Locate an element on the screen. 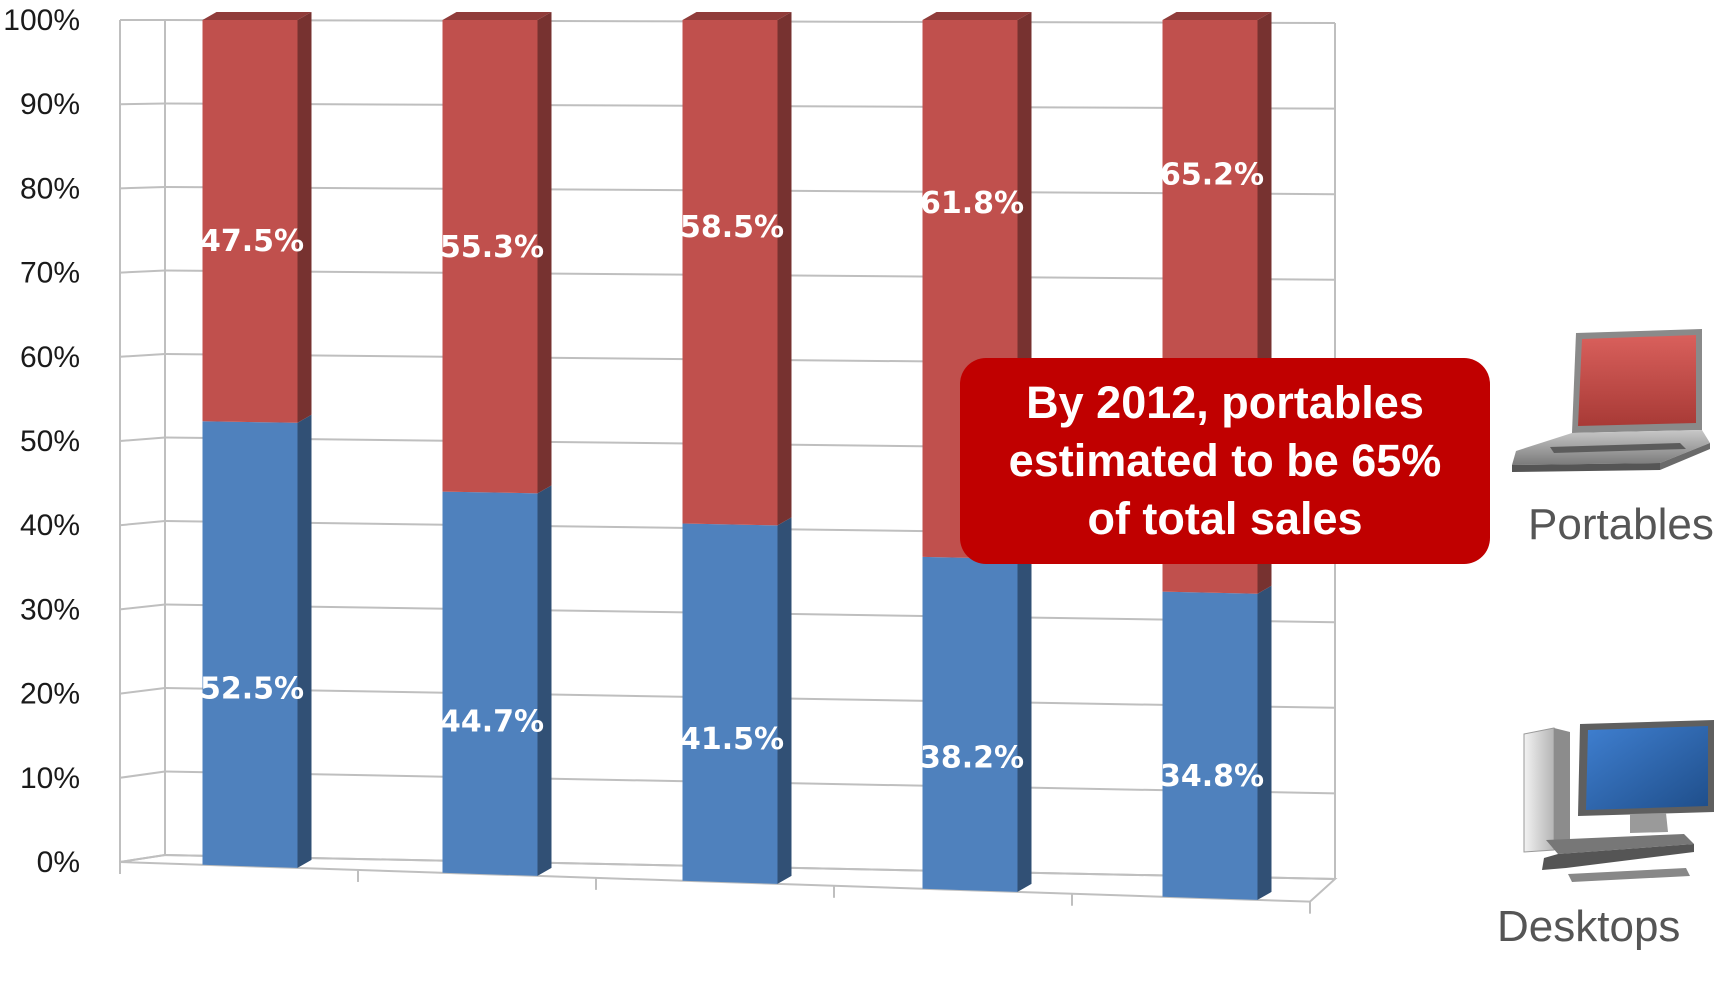 This screenshot has height=1001, width=1730. data-label-desktops: 38.2% is located at coordinates (972, 757).